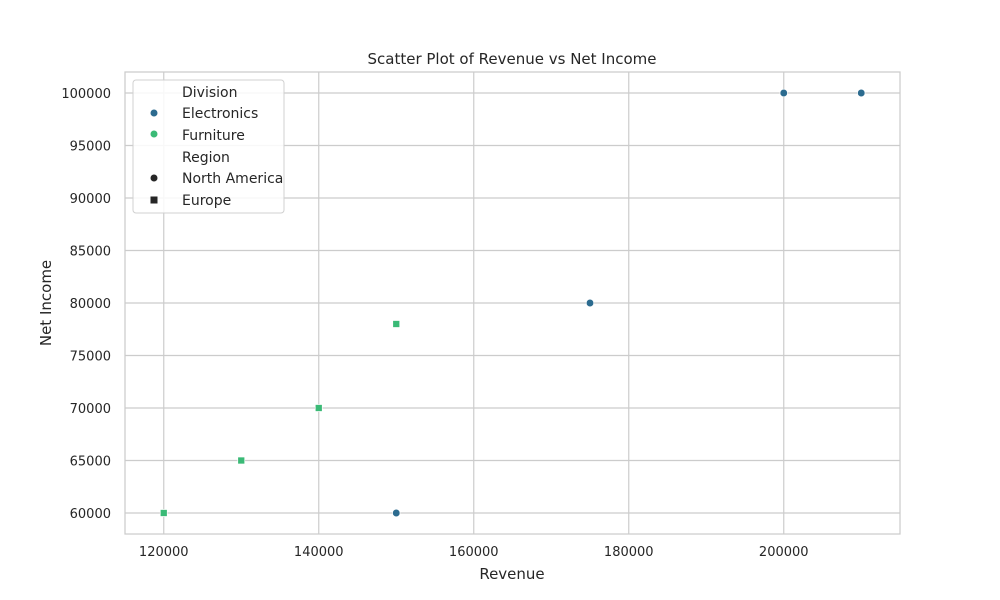  What do you see at coordinates (154, 134) in the screenshot?
I see `legend-marker-furniture` at bounding box center [154, 134].